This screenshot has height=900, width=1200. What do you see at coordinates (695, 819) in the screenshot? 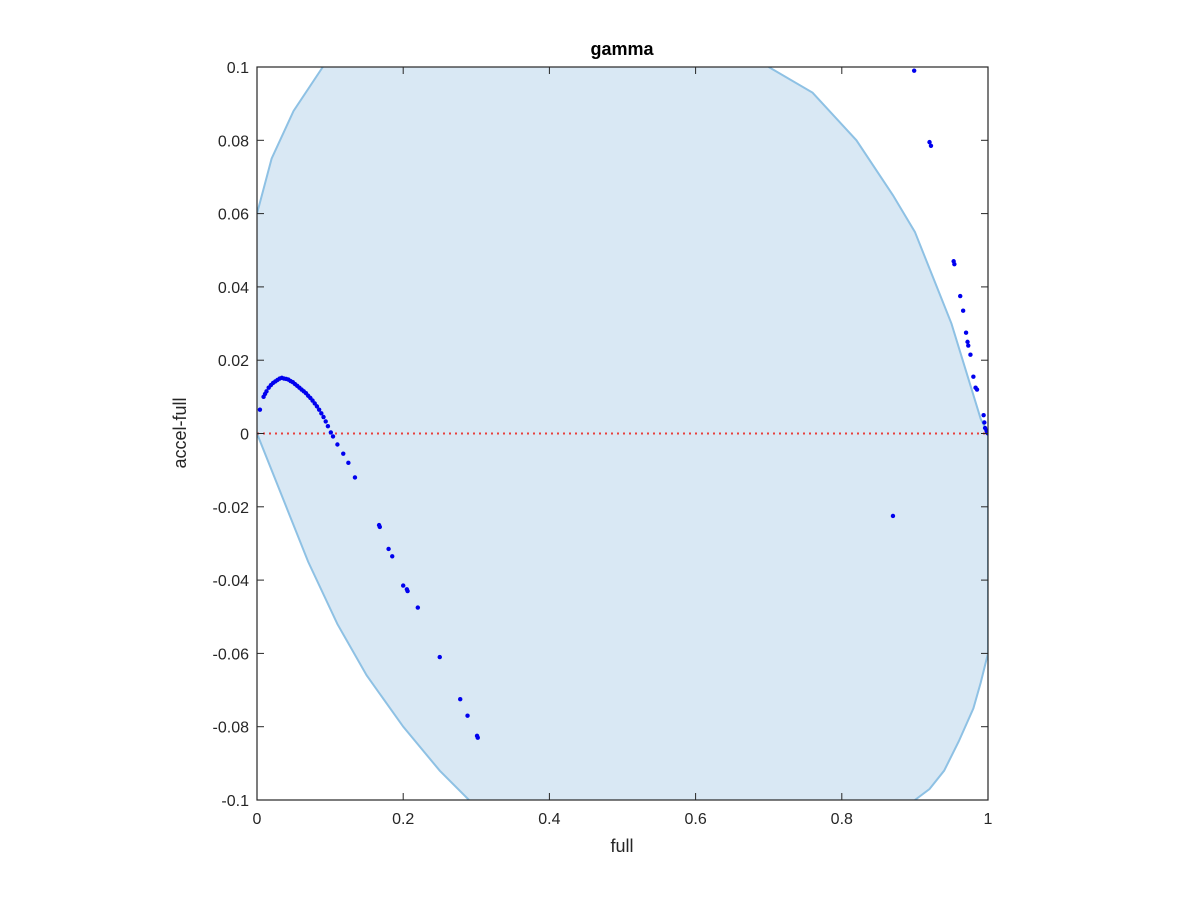
I see `x-tick-label: 0.6` at bounding box center [695, 819].